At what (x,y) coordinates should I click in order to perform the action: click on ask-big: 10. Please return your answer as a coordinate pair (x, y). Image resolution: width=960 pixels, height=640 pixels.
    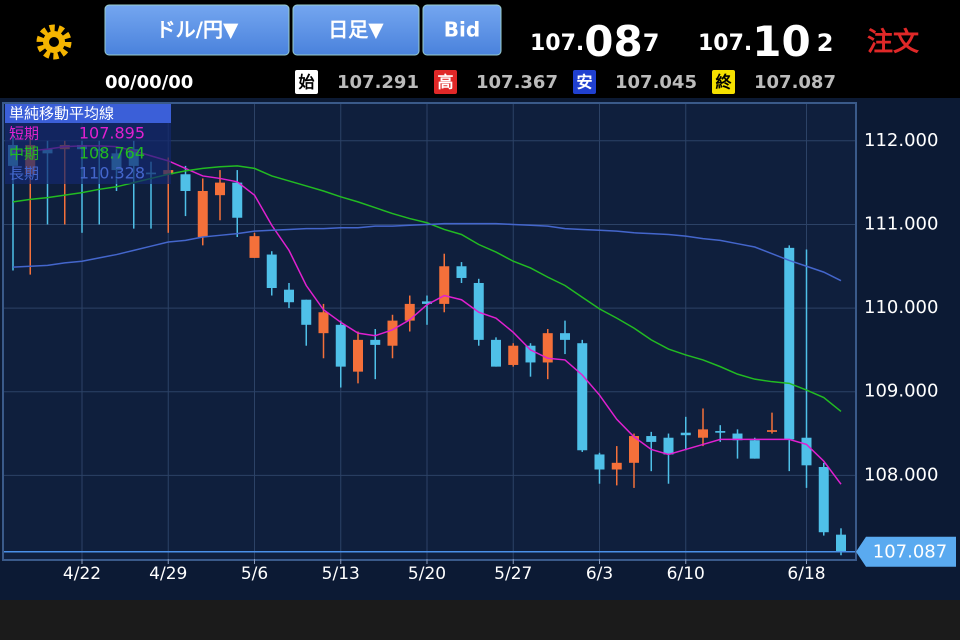
    Looking at the image, I should click on (781, 41).